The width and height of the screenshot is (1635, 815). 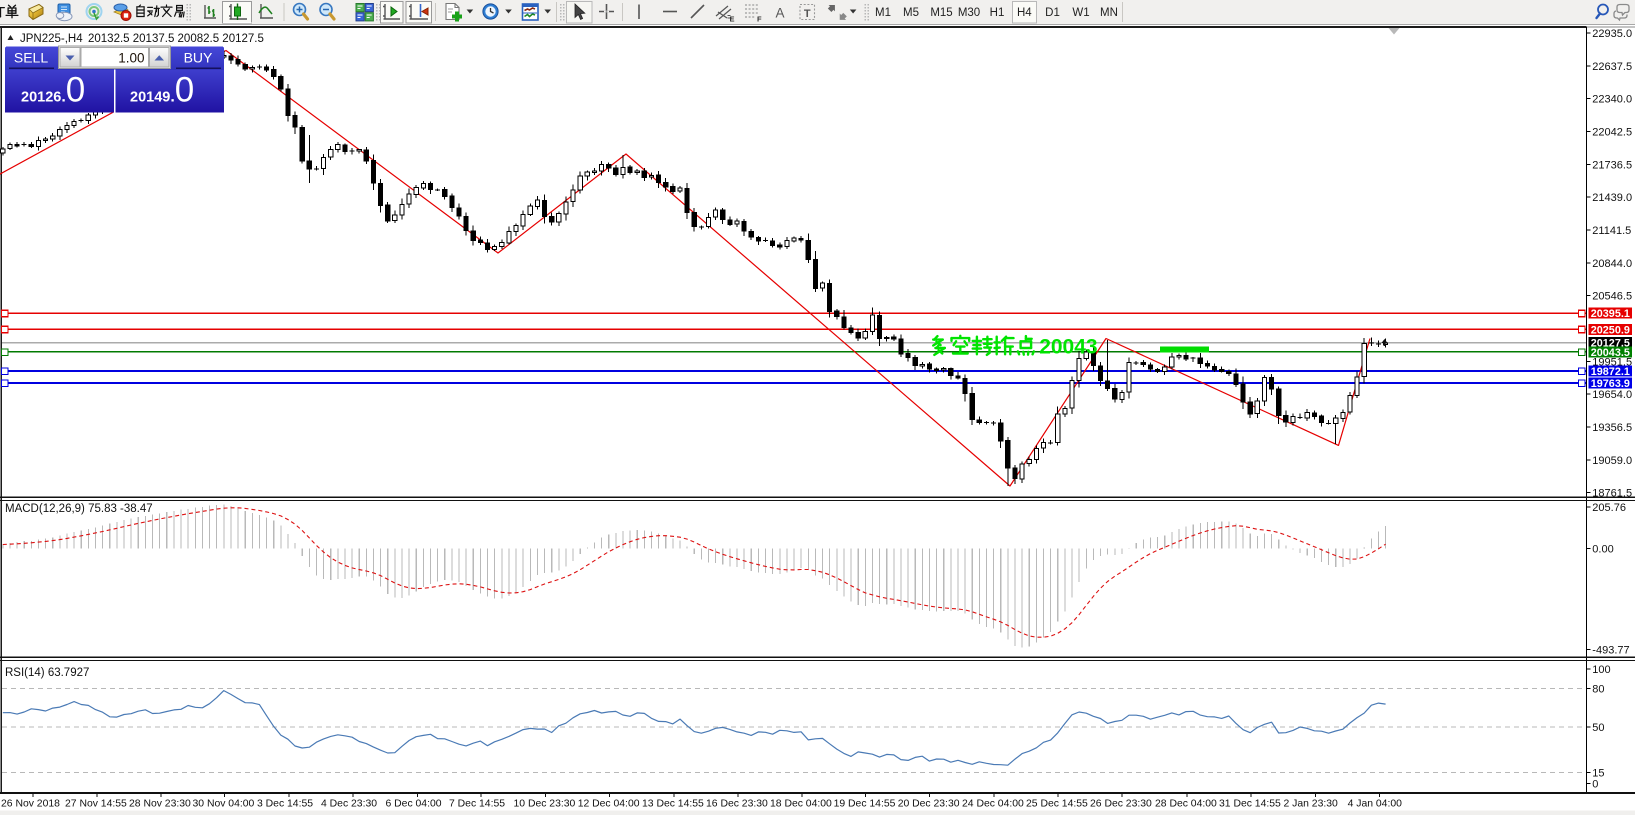 What do you see at coordinates (941, 13) in the screenshot?
I see `svg-text: M15` at bounding box center [941, 13].